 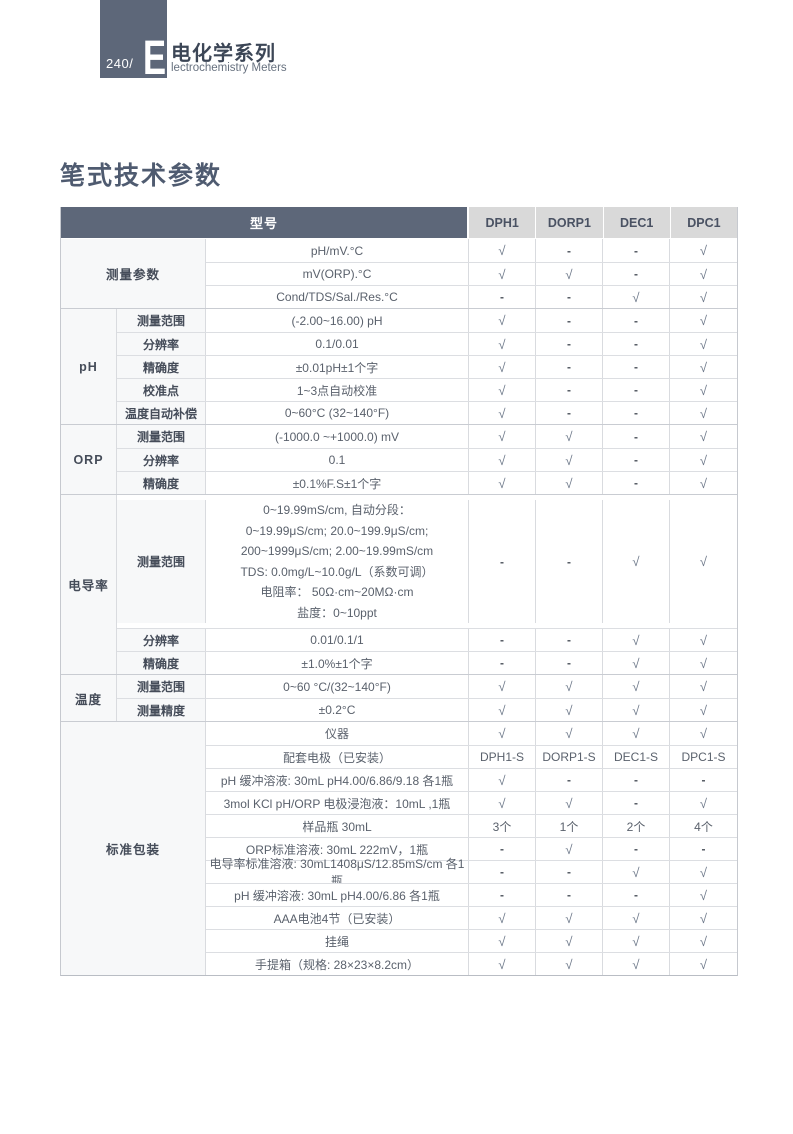 What do you see at coordinates (229, 68) in the screenshot?
I see `series-title-en: lectrochemistry Meters` at bounding box center [229, 68].